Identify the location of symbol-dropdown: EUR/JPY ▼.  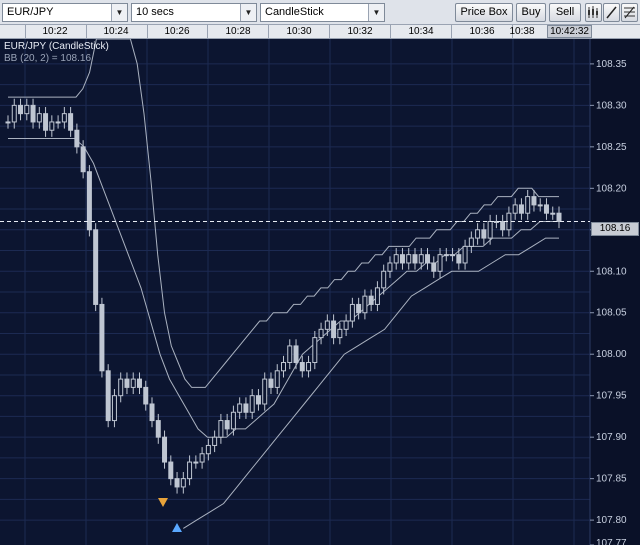
(65, 12).